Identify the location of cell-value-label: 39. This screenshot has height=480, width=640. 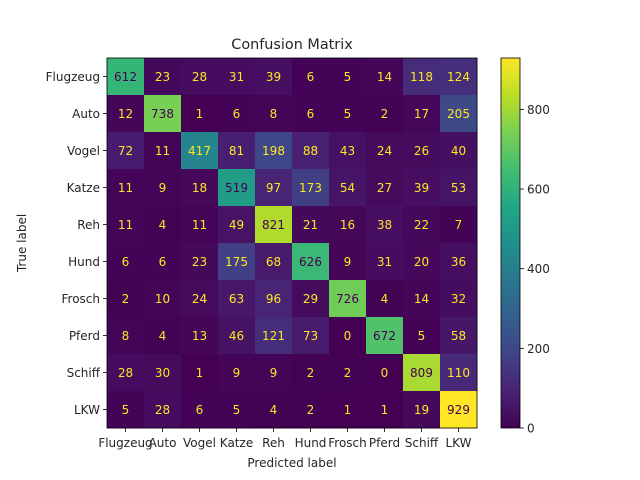
(421, 188).